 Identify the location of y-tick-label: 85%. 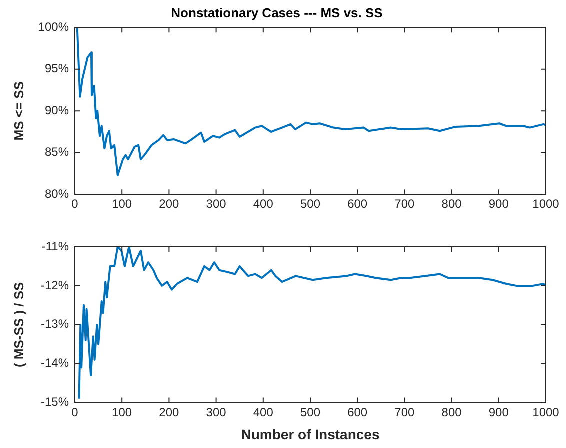
(57, 152).